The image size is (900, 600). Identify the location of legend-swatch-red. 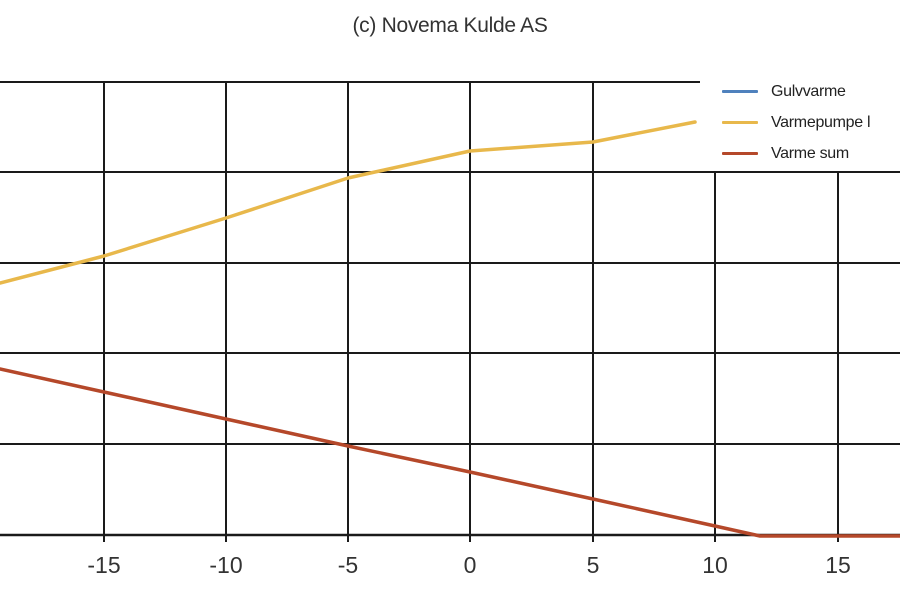
(740, 153).